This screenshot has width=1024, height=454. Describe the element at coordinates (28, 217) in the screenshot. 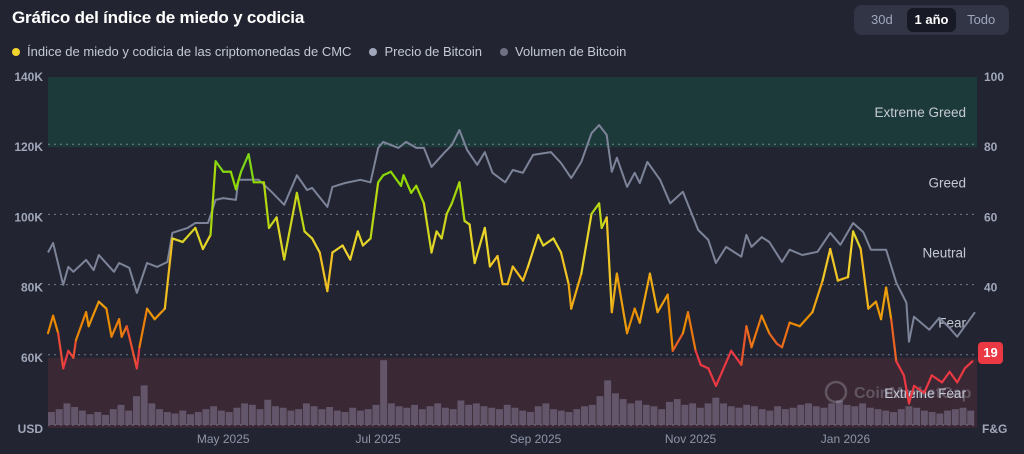

I see `left-axis-tick: 100K` at that location.